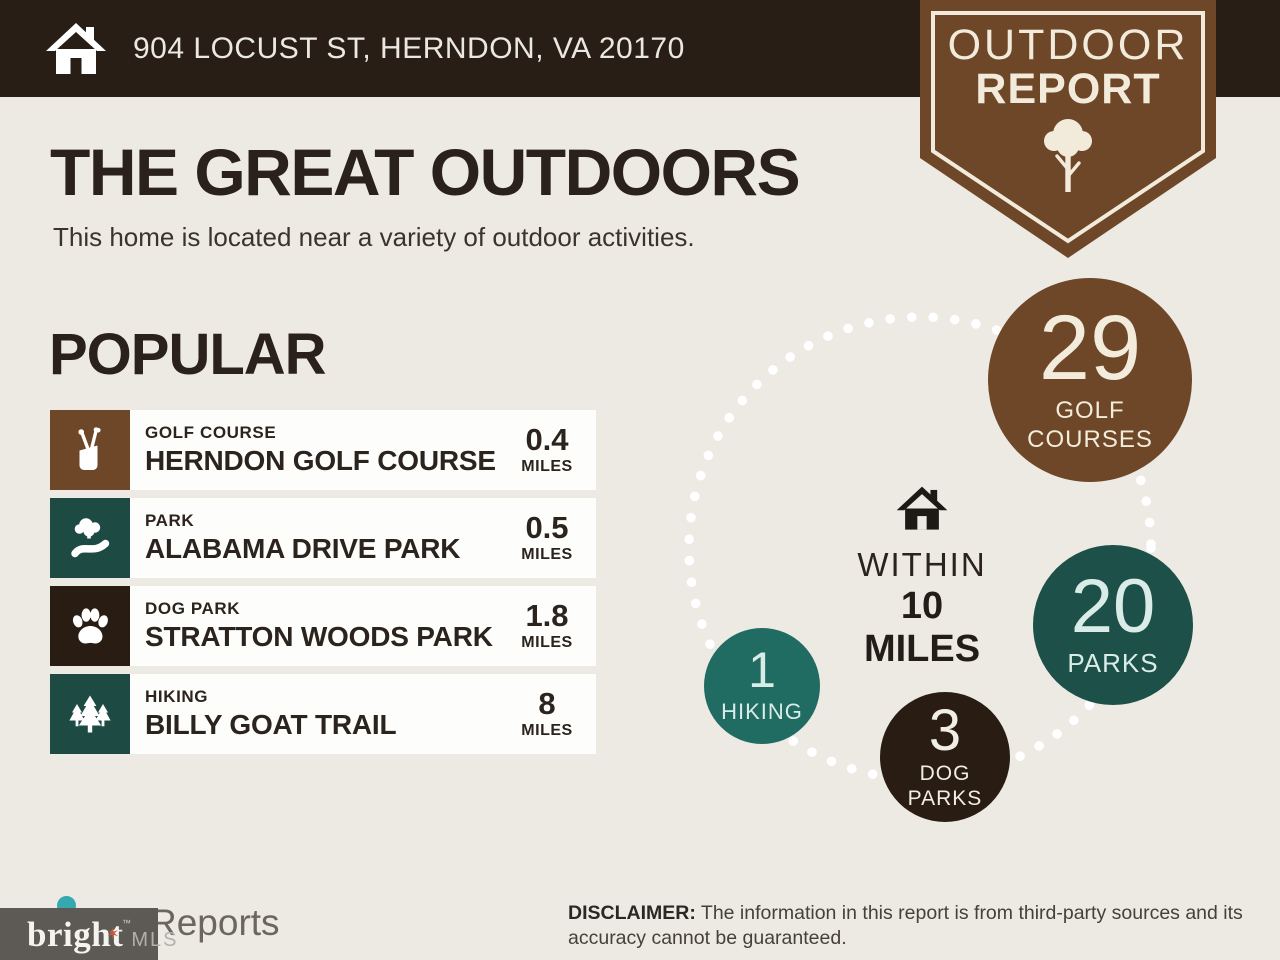 The height and width of the screenshot is (960, 1280). Describe the element at coordinates (155, 939) in the screenshot. I see `mls-wordmark: MLS` at that location.